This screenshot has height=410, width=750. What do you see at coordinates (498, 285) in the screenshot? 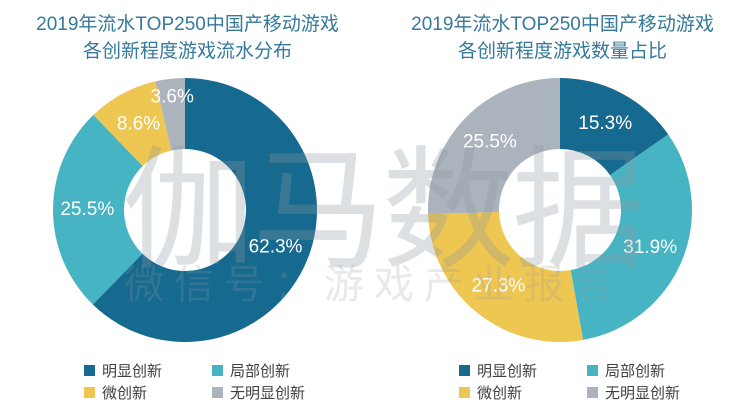
I see `slice-value-label: 27.3%` at bounding box center [498, 285].